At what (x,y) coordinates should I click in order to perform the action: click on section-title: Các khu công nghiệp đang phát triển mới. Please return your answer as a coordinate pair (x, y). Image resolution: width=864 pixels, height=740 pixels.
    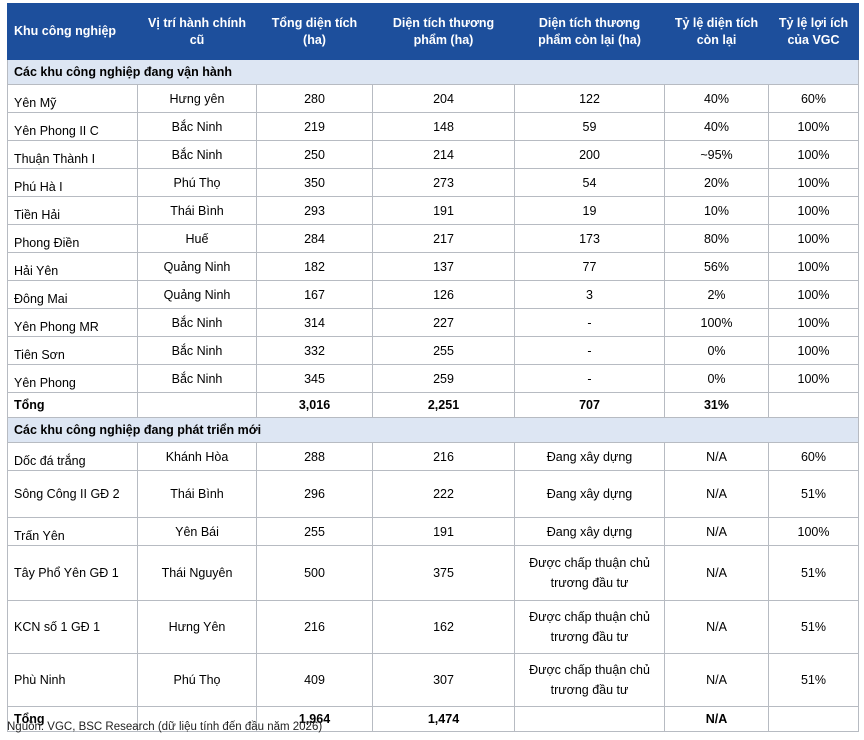
    Looking at the image, I should click on (433, 430).